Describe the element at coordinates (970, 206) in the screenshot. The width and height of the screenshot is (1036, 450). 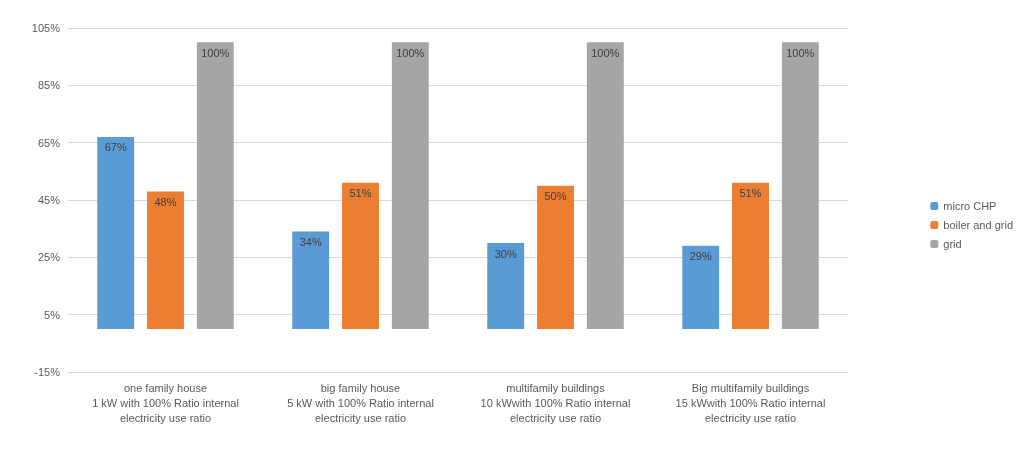
I see `legend-label: micro CHP` at that location.